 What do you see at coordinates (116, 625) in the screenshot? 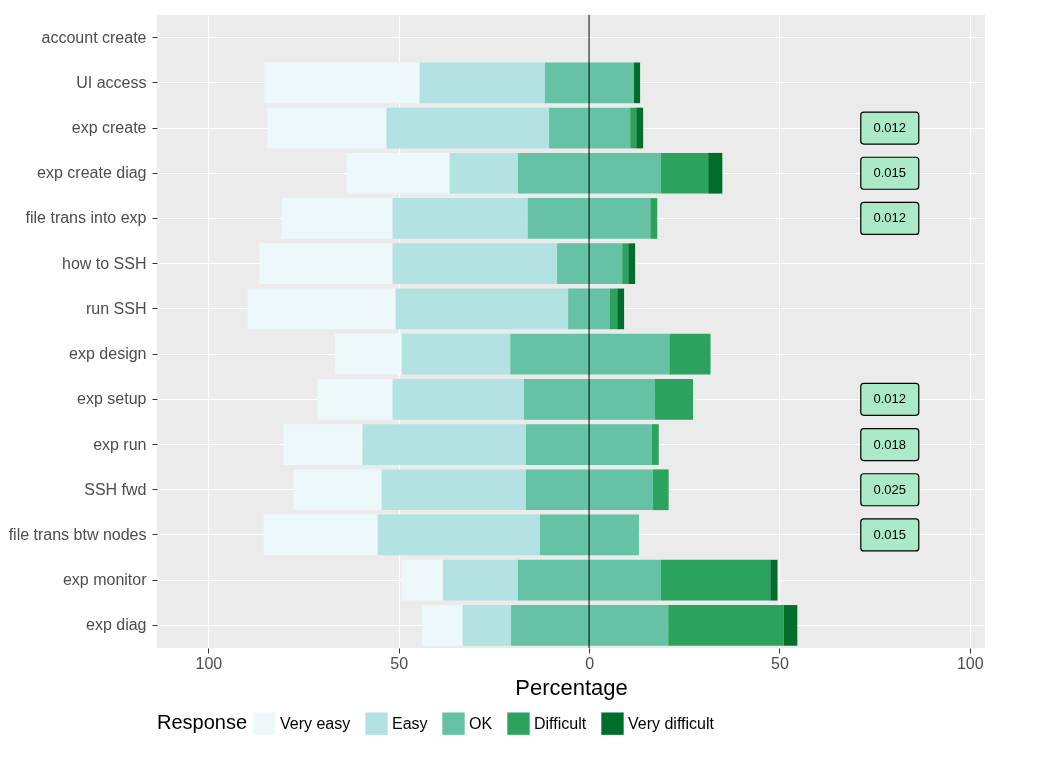
I see `y-tick-label: exp diag` at bounding box center [116, 625].